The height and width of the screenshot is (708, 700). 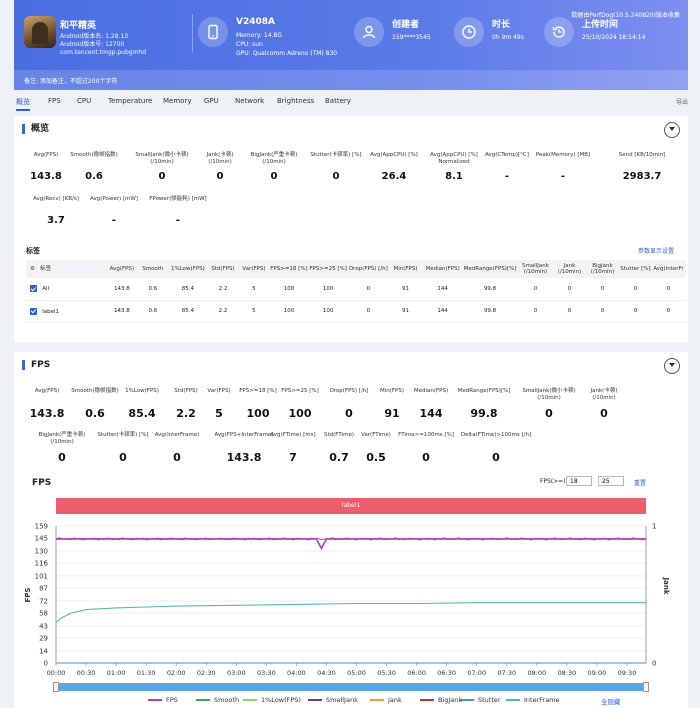 I want to click on collapse-overview-button, so click(x=672, y=130).